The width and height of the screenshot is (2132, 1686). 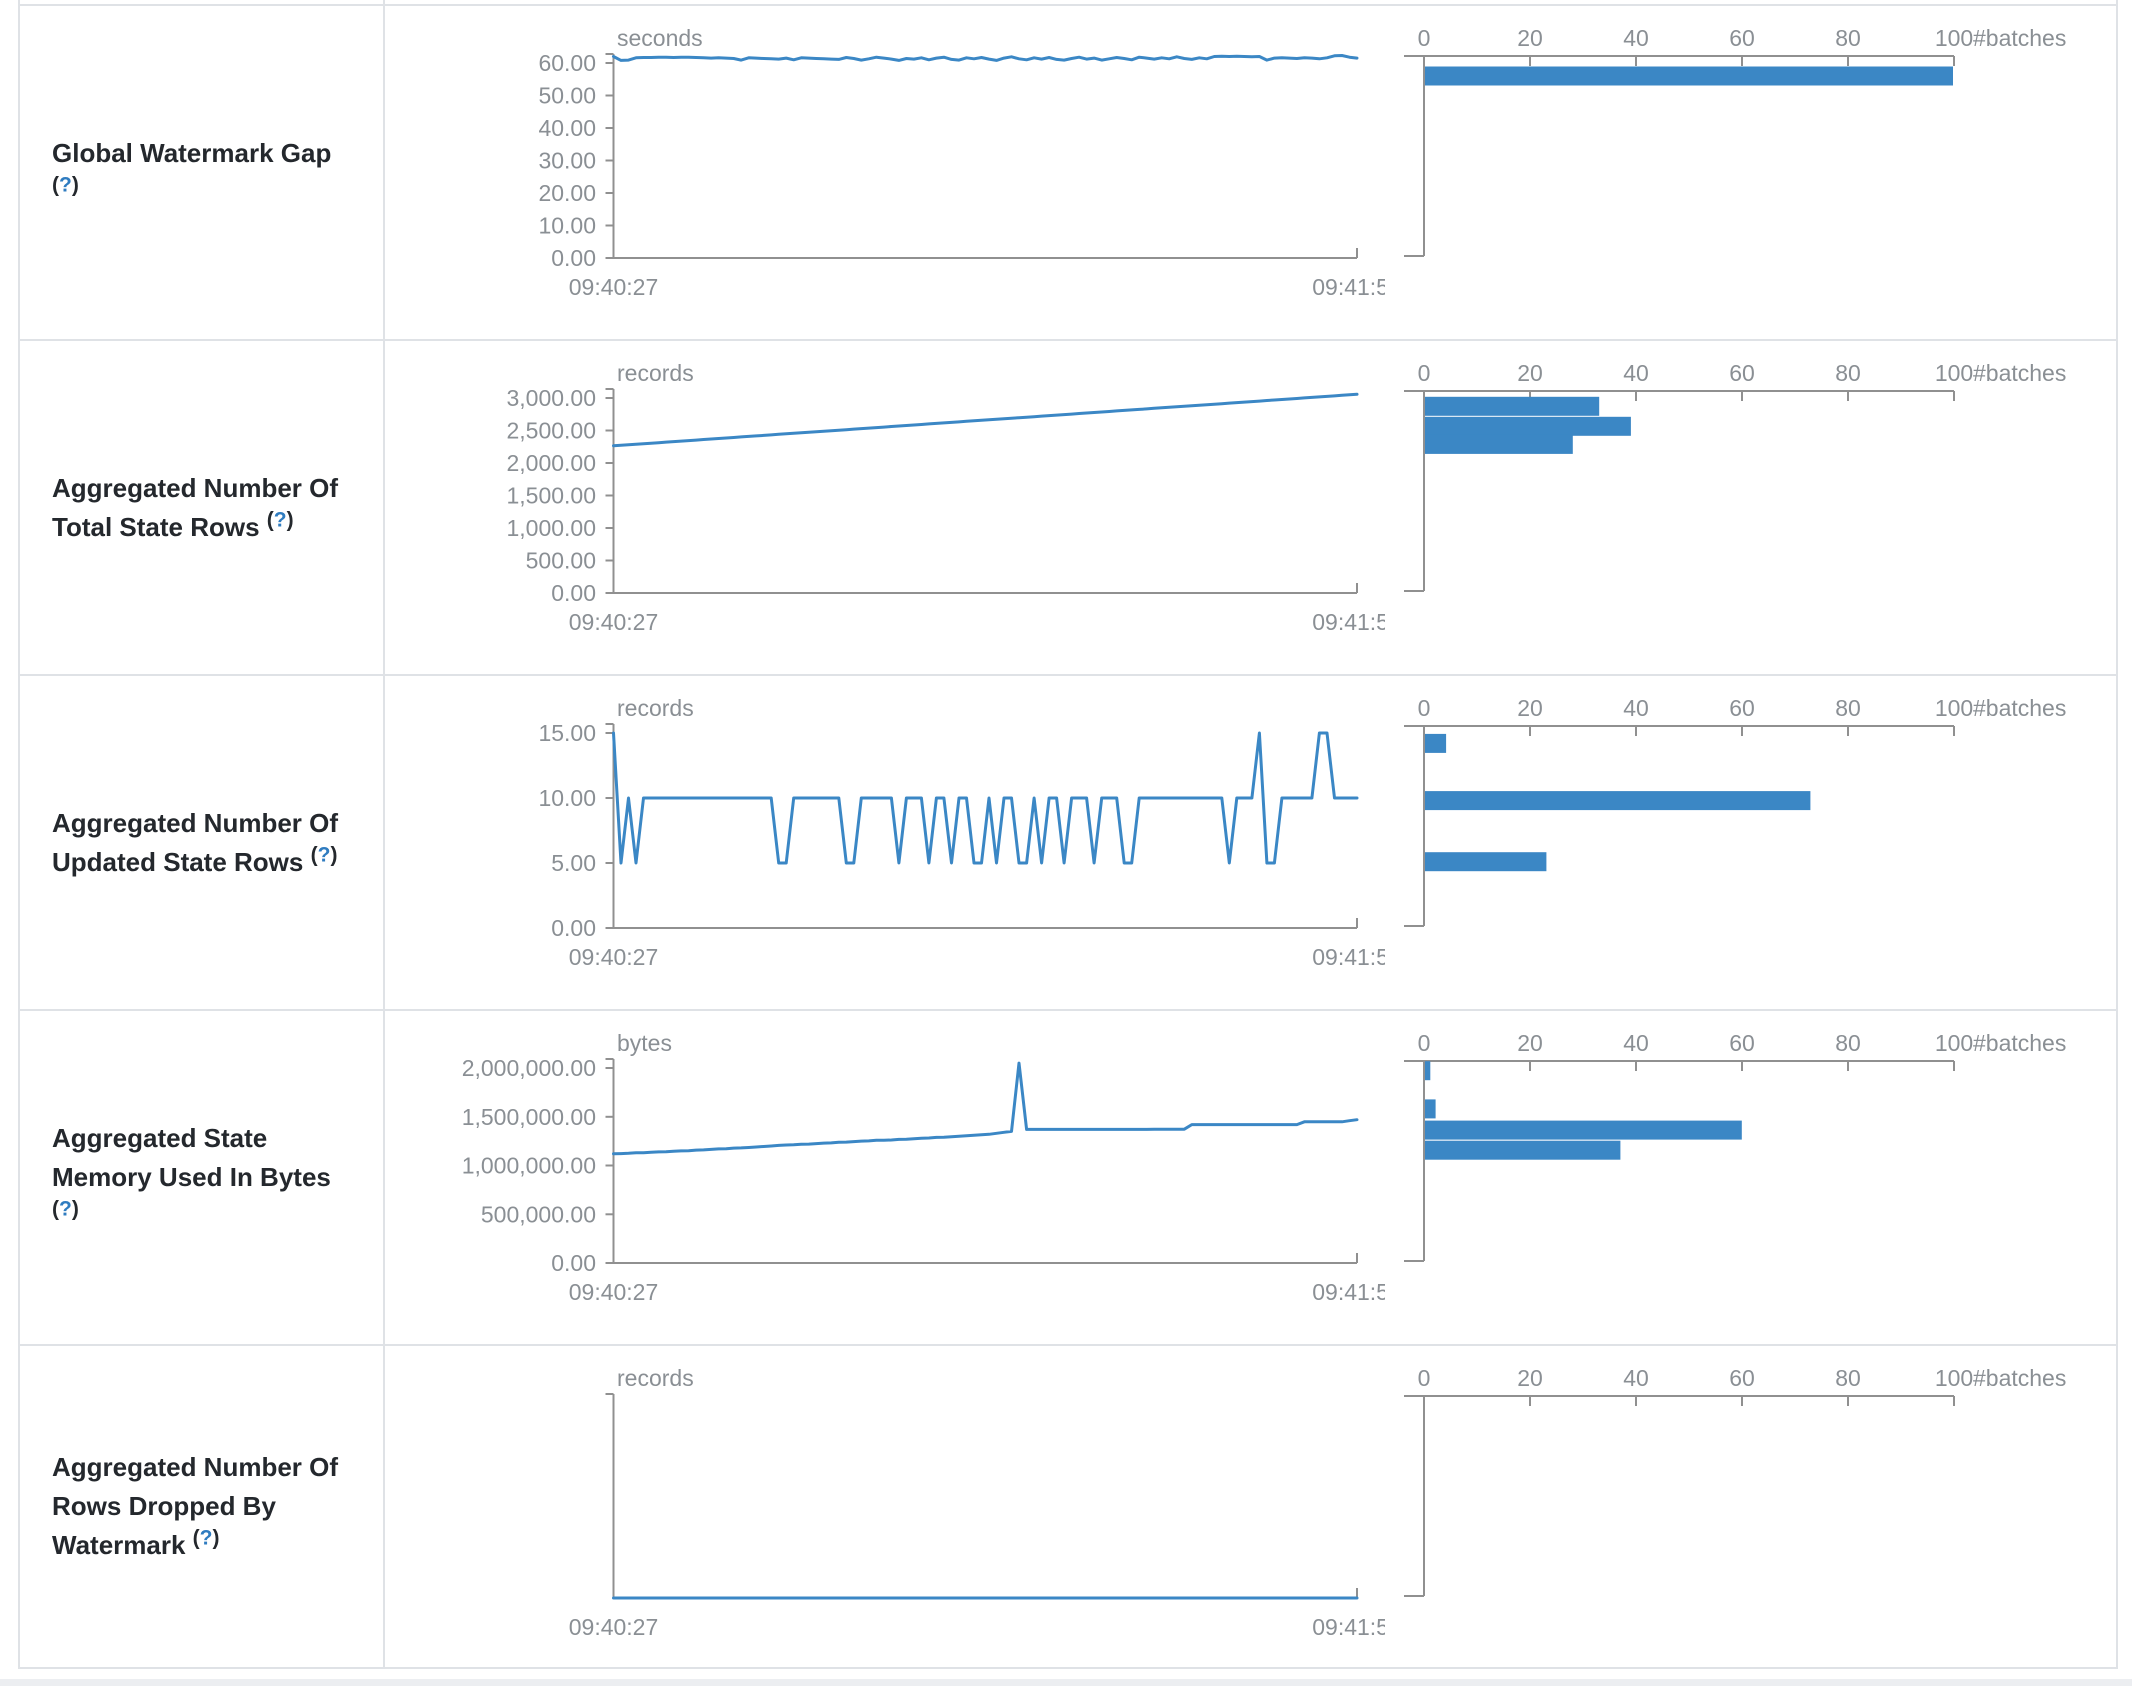 I want to click on svg-text: 50.00, so click(x=567, y=96).